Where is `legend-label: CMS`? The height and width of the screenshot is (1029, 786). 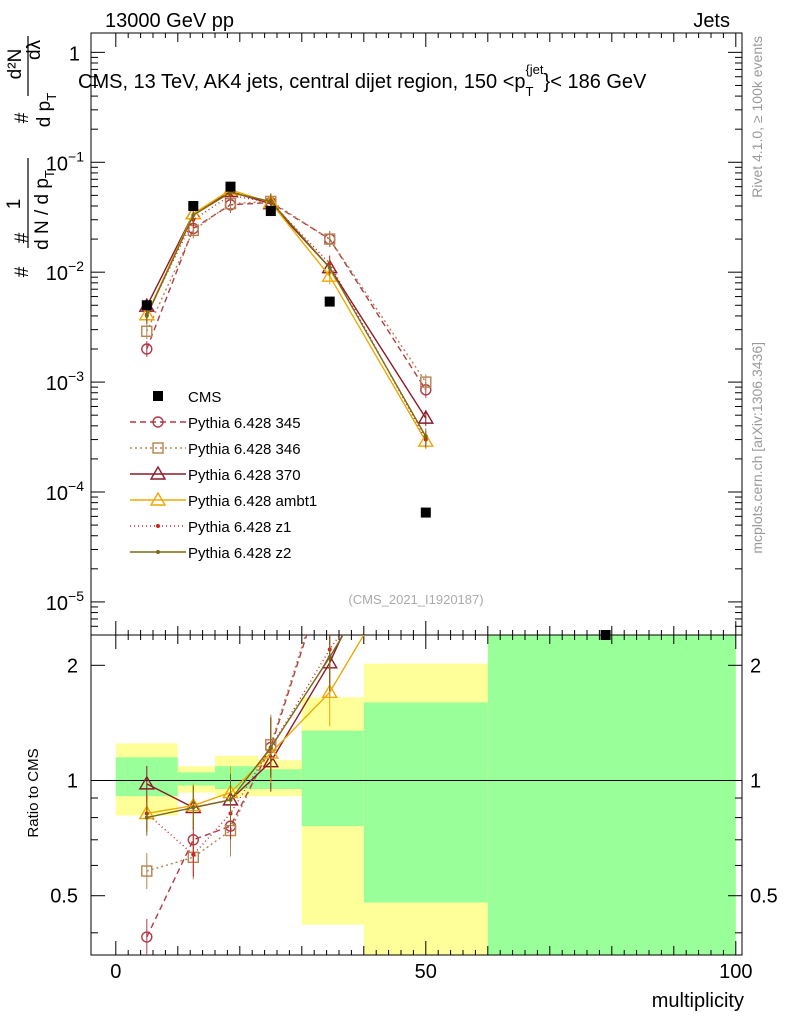
legend-label: CMS is located at coordinates (204, 397).